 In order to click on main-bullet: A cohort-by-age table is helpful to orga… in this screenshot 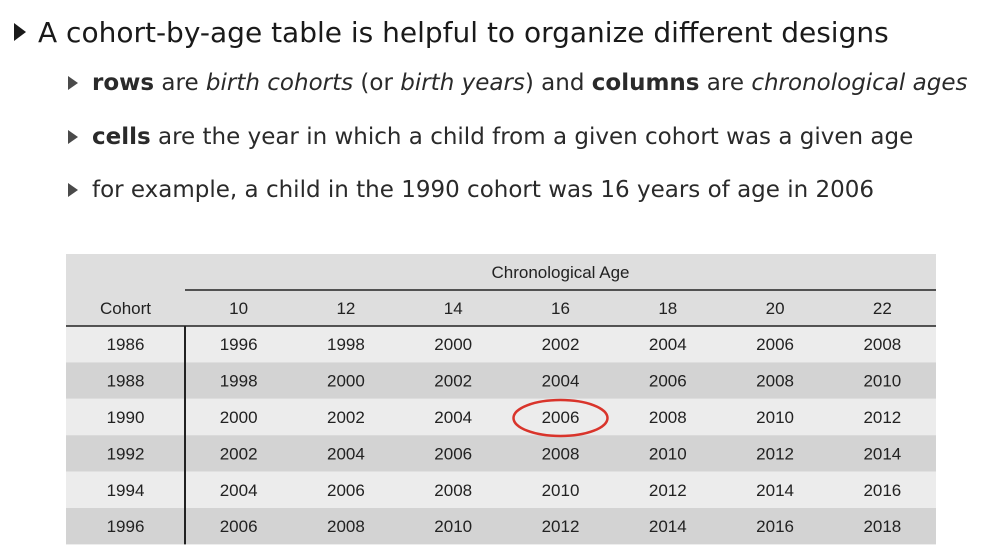, I will do `click(451, 32)`.